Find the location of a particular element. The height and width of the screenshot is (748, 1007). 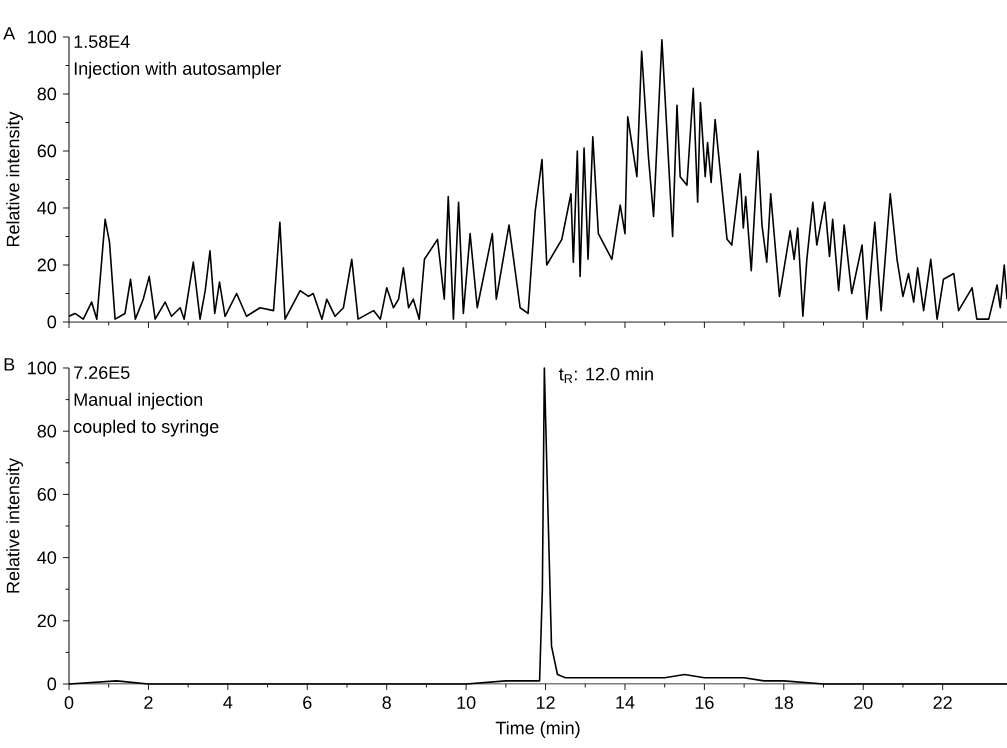

x-tick-label: 14 is located at coordinates (625, 702).